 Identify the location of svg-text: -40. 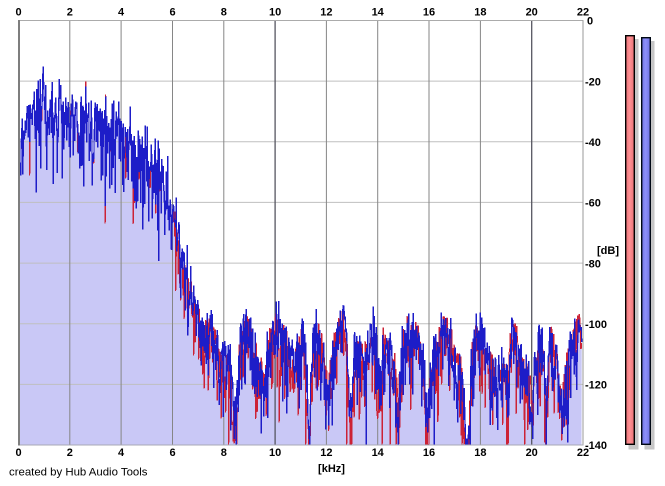
(593, 143).